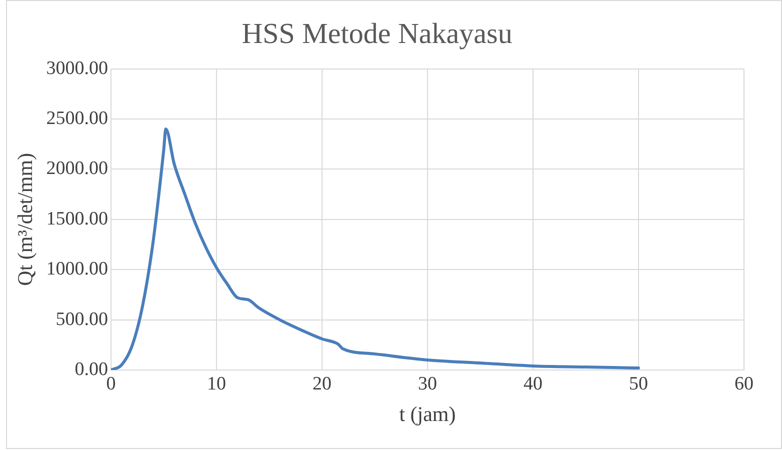 Image resolution: width=782 pixels, height=450 pixels. Describe the element at coordinates (77, 118) in the screenshot. I see `y-tick-label: 2500.00` at that location.